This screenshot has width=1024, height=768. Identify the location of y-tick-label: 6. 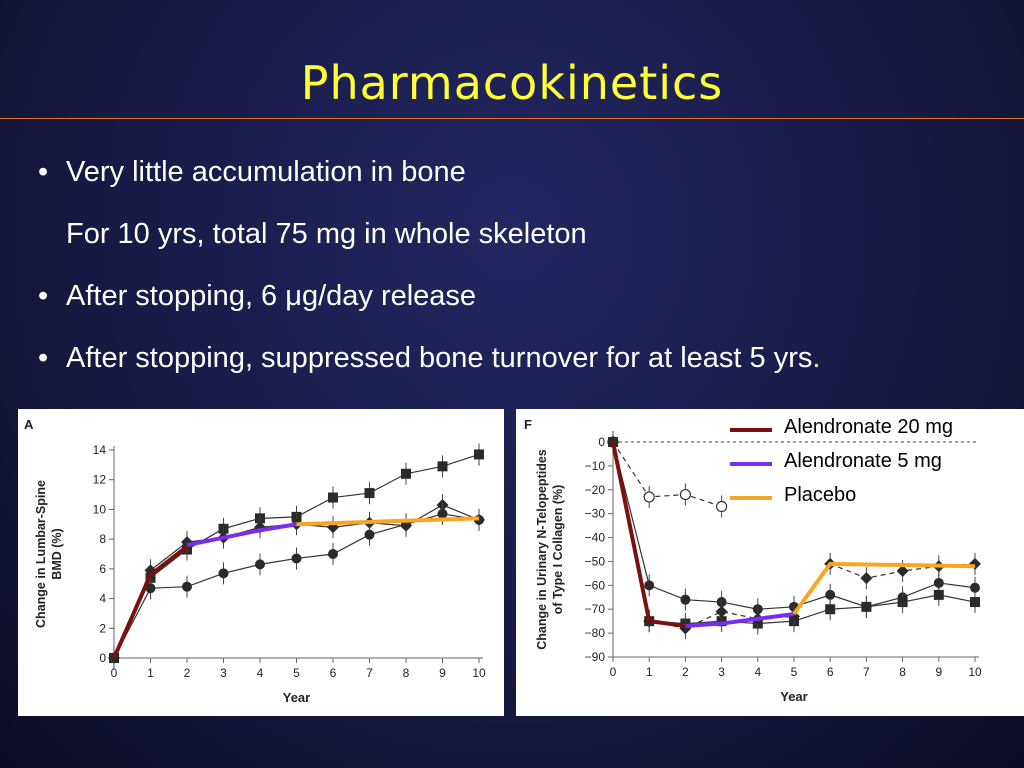
(102, 569).